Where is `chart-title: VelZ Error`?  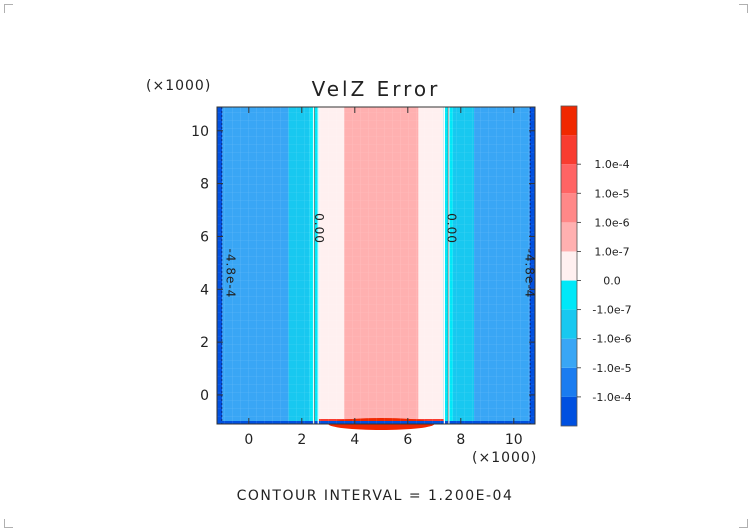
chart-title: VelZ Error is located at coordinates (376, 89).